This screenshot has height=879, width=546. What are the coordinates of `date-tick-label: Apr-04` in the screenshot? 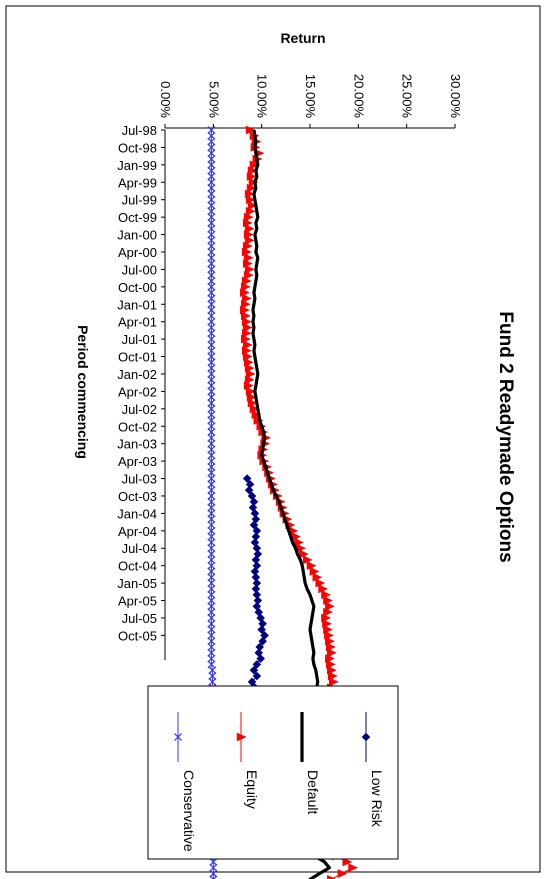 It's located at (137, 531).